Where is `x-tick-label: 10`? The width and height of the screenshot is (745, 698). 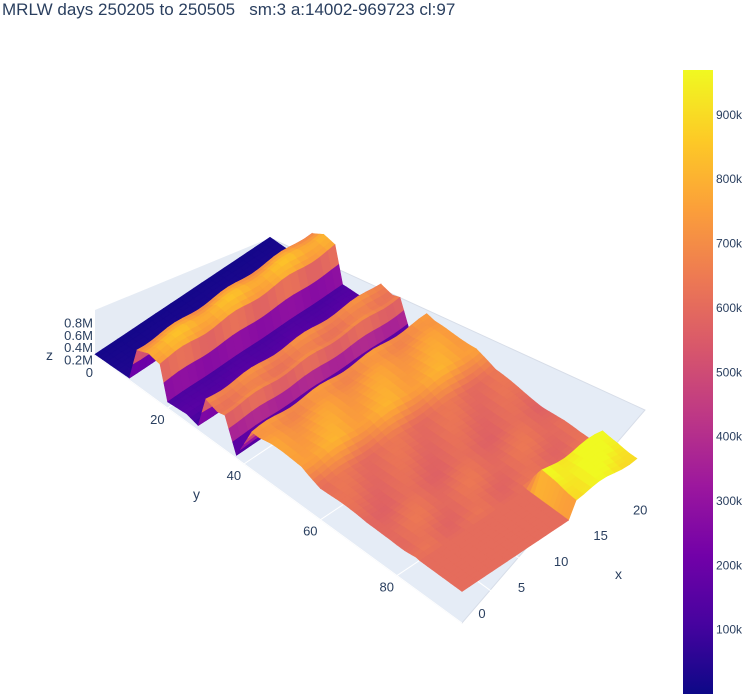 x-tick-label: 10 is located at coordinates (561, 561).